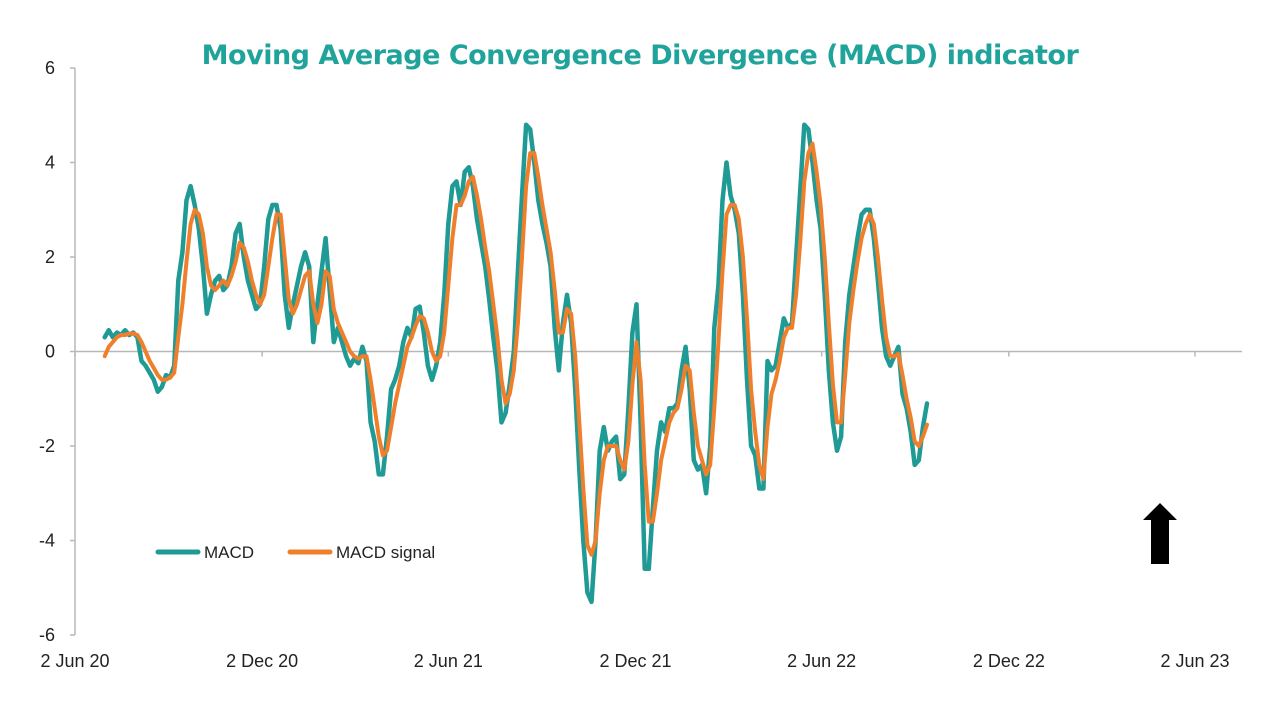 The width and height of the screenshot is (1280, 705). I want to click on legend-macd-signal-label: MACD signal, so click(385, 552).